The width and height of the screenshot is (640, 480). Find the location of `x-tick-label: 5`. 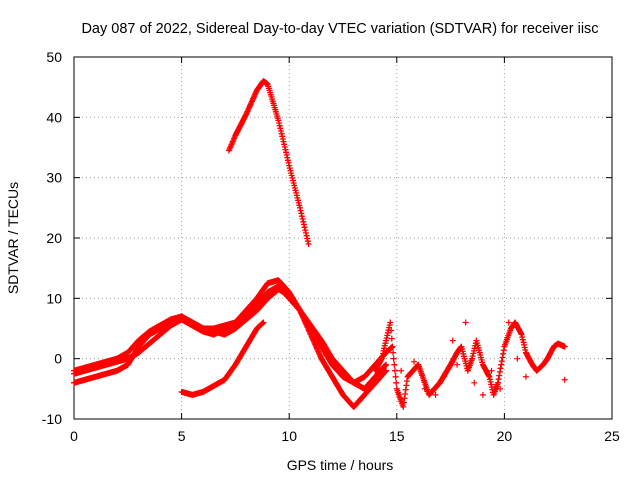

x-tick-label: 5 is located at coordinates (182, 436).